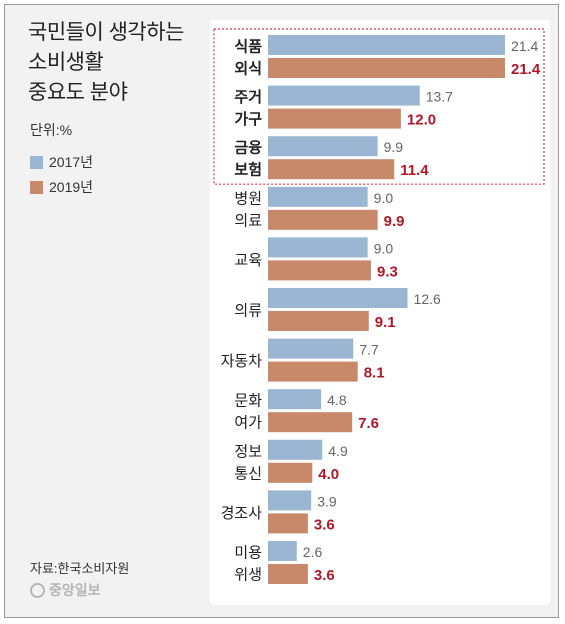  Describe the element at coordinates (327, 501) in the screenshot. I see `value-label-2017-9: 3.9` at that location.